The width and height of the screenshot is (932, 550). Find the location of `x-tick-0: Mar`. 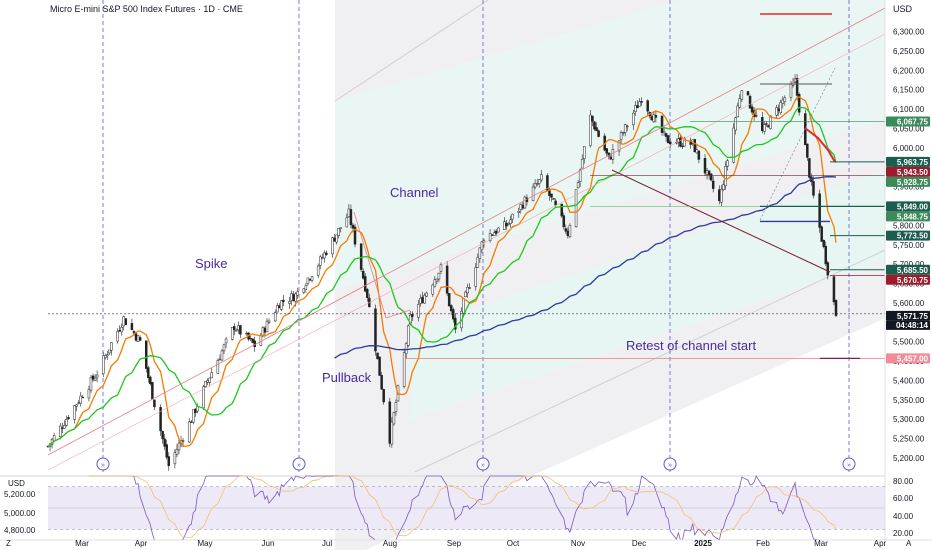

x-tick-0: Mar is located at coordinates (82, 543).